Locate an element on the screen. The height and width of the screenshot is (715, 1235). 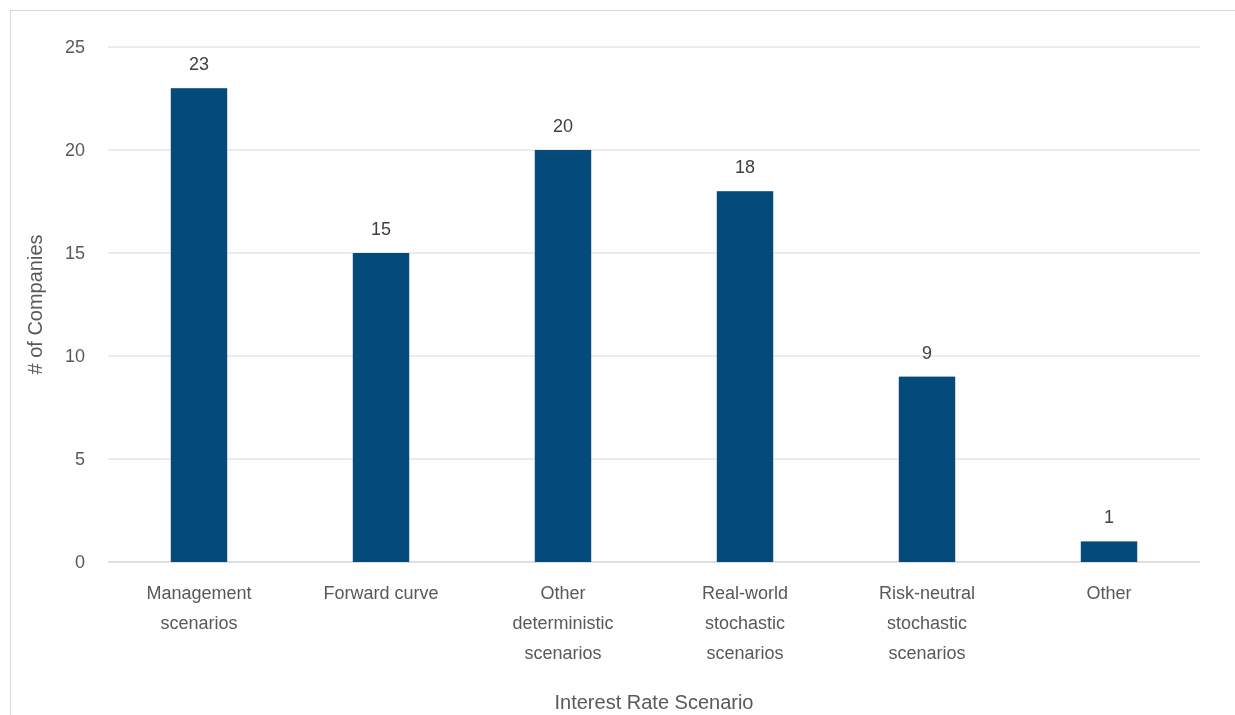
y-tick-label: 5 is located at coordinates (79, 459).